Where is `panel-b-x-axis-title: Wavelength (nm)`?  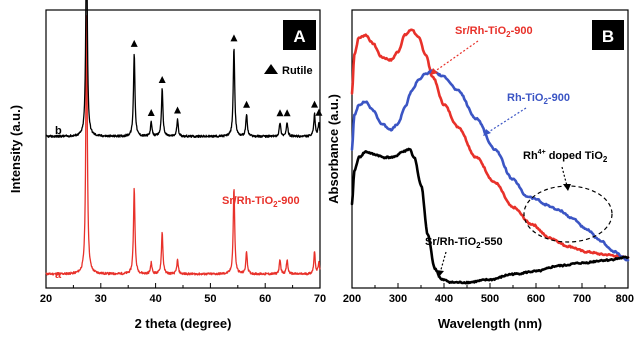
panel-b-x-axis-title: Wavelength (nm) is located at coordinates (490, 323).